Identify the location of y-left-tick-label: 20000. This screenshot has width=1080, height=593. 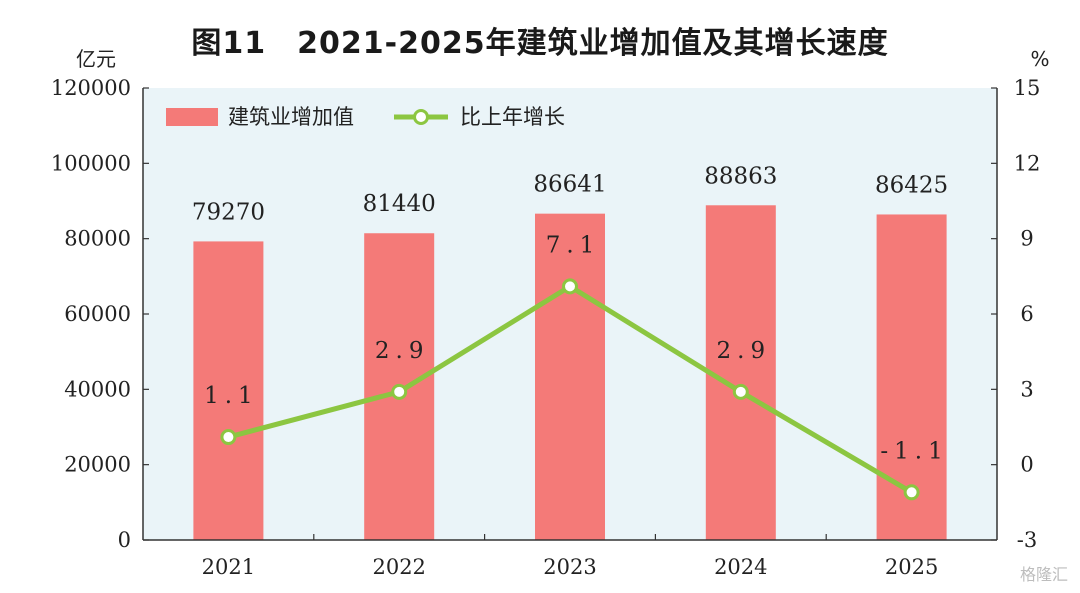
(97, 465).